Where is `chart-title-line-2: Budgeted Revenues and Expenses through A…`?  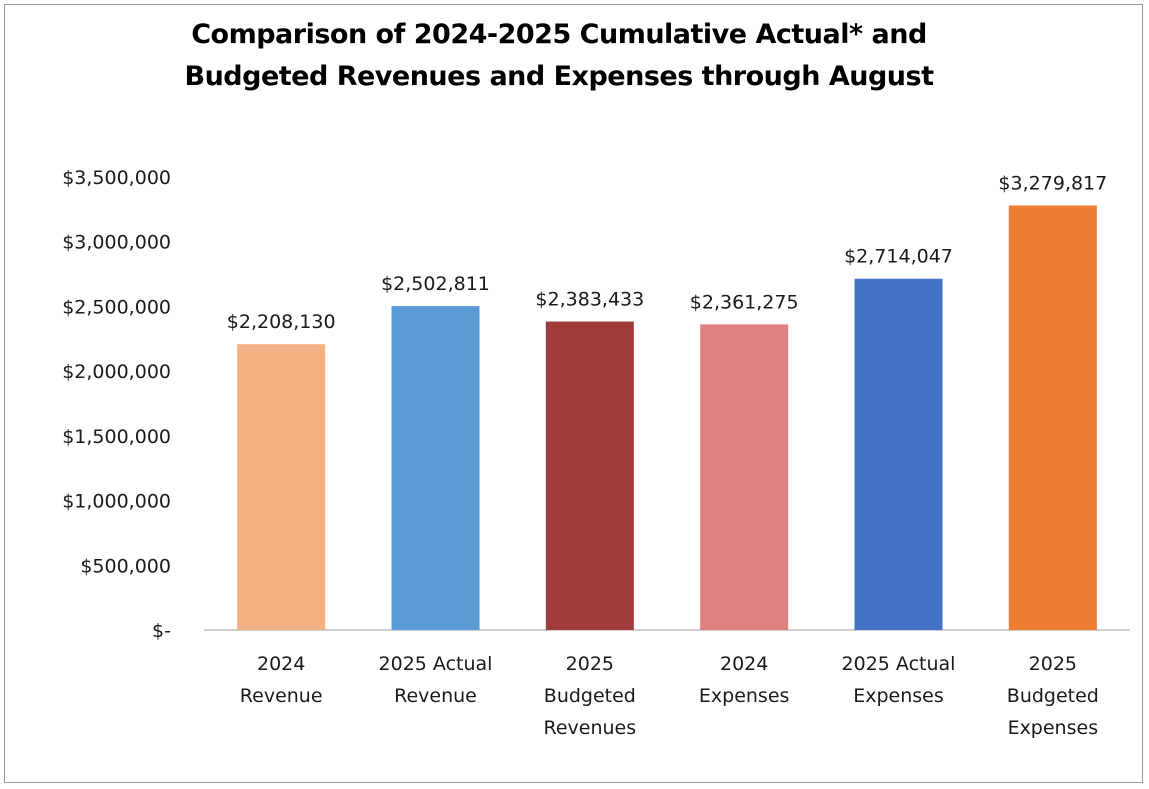 chart-title-line-2: Budgeted Revenues and Expenses through A… is located at coordinates (559, 76).